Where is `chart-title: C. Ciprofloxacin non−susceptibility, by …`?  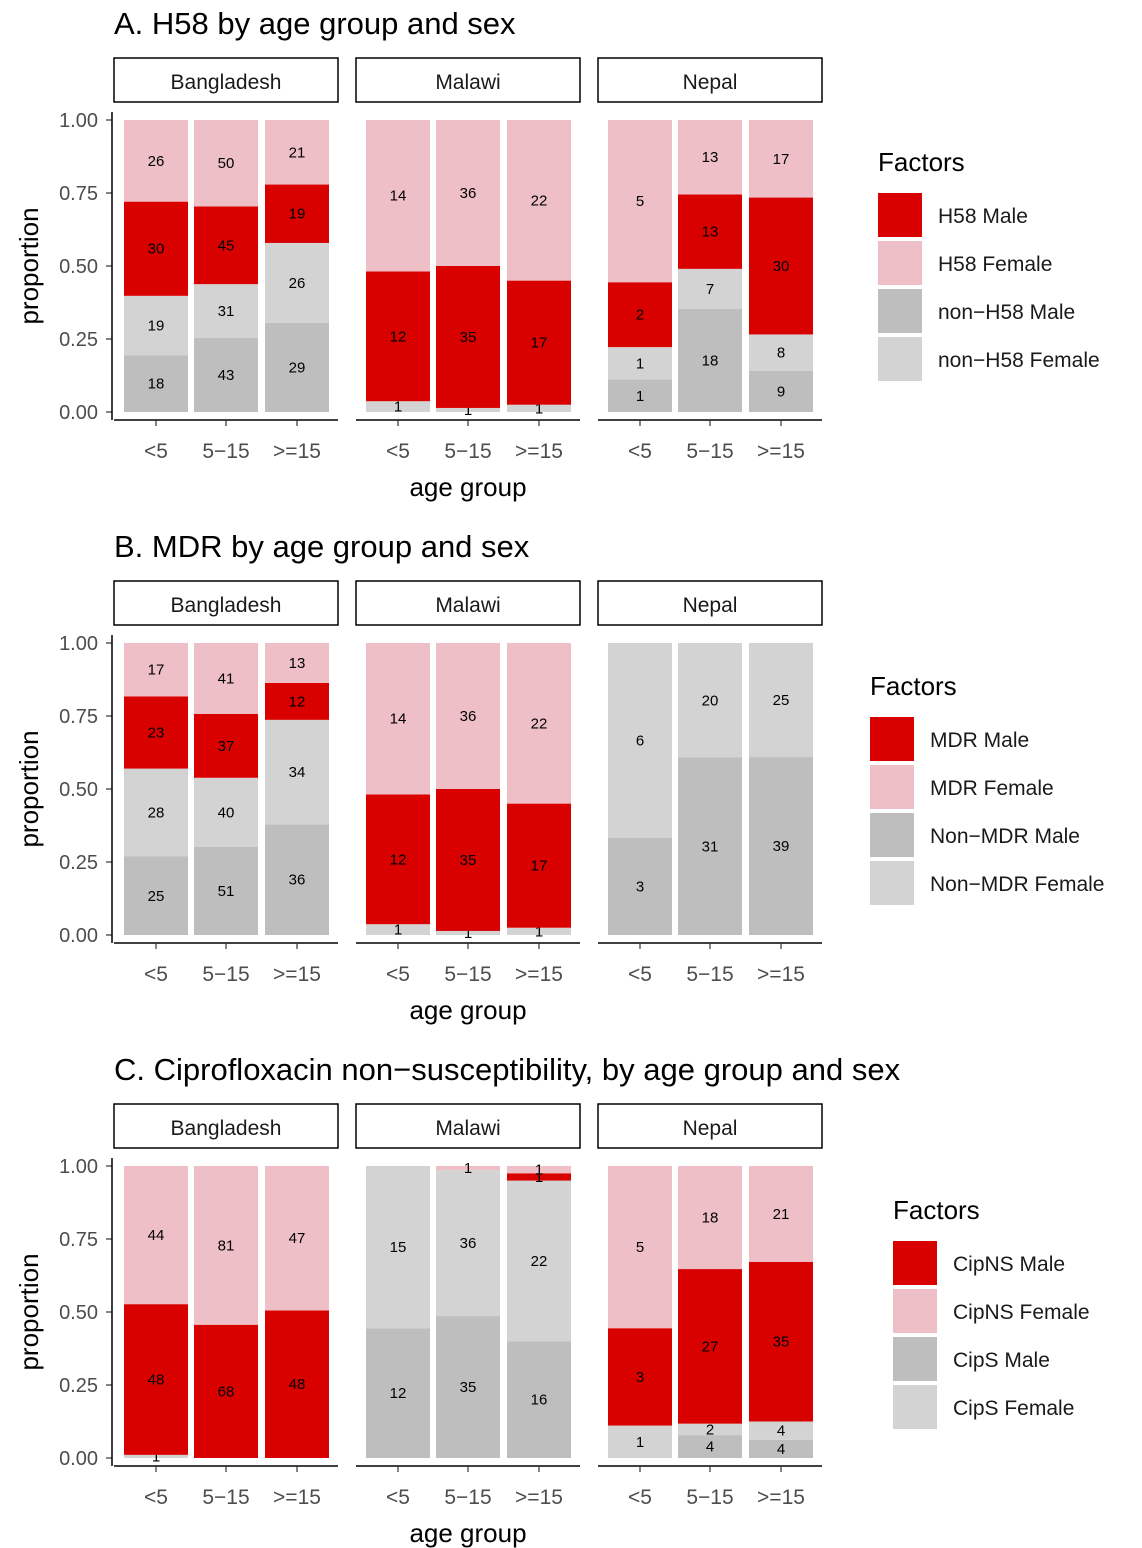
chart-title: C. Ciprofloxacin non−susceptibility, by … is located at coordinates (507, 1069).